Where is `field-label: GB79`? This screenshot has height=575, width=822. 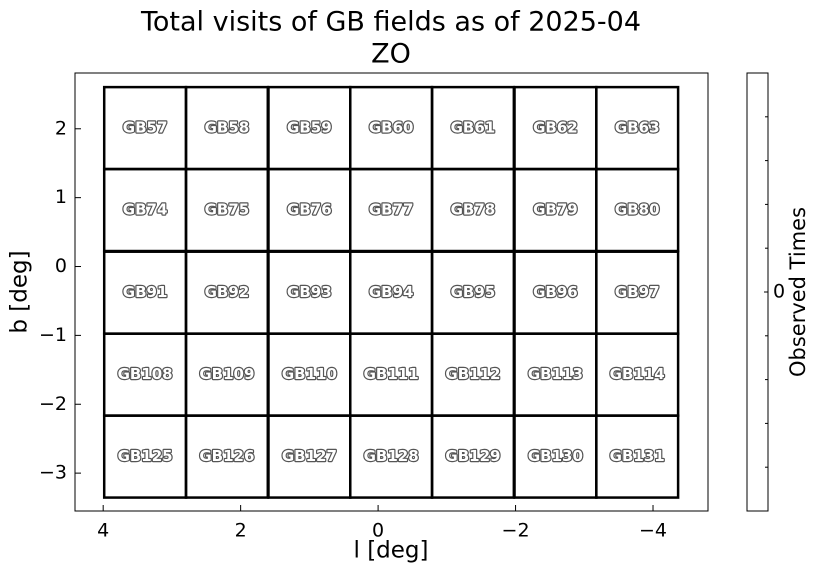
field-label: GB79 is located at coordinates (555, 210).